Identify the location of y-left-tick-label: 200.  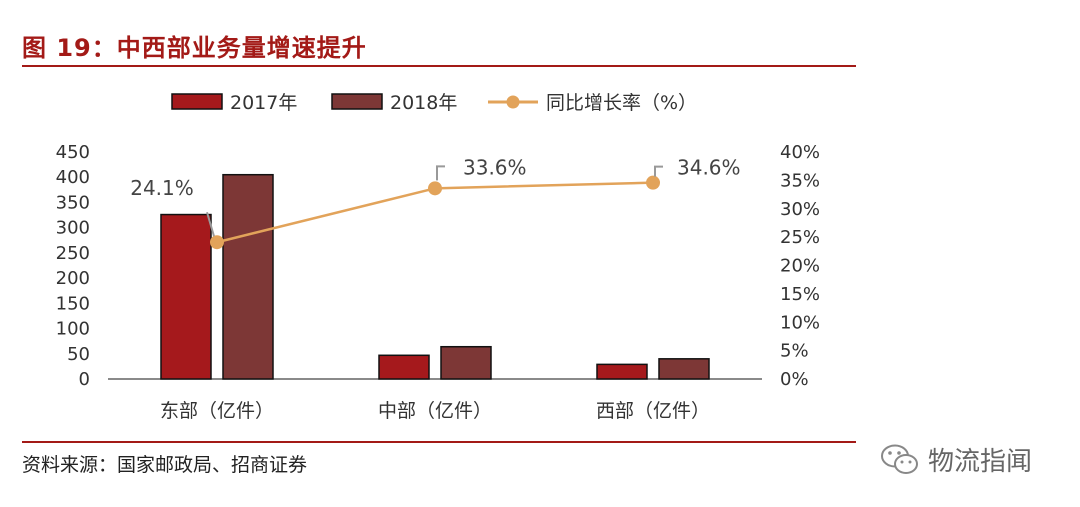
(73, 278).